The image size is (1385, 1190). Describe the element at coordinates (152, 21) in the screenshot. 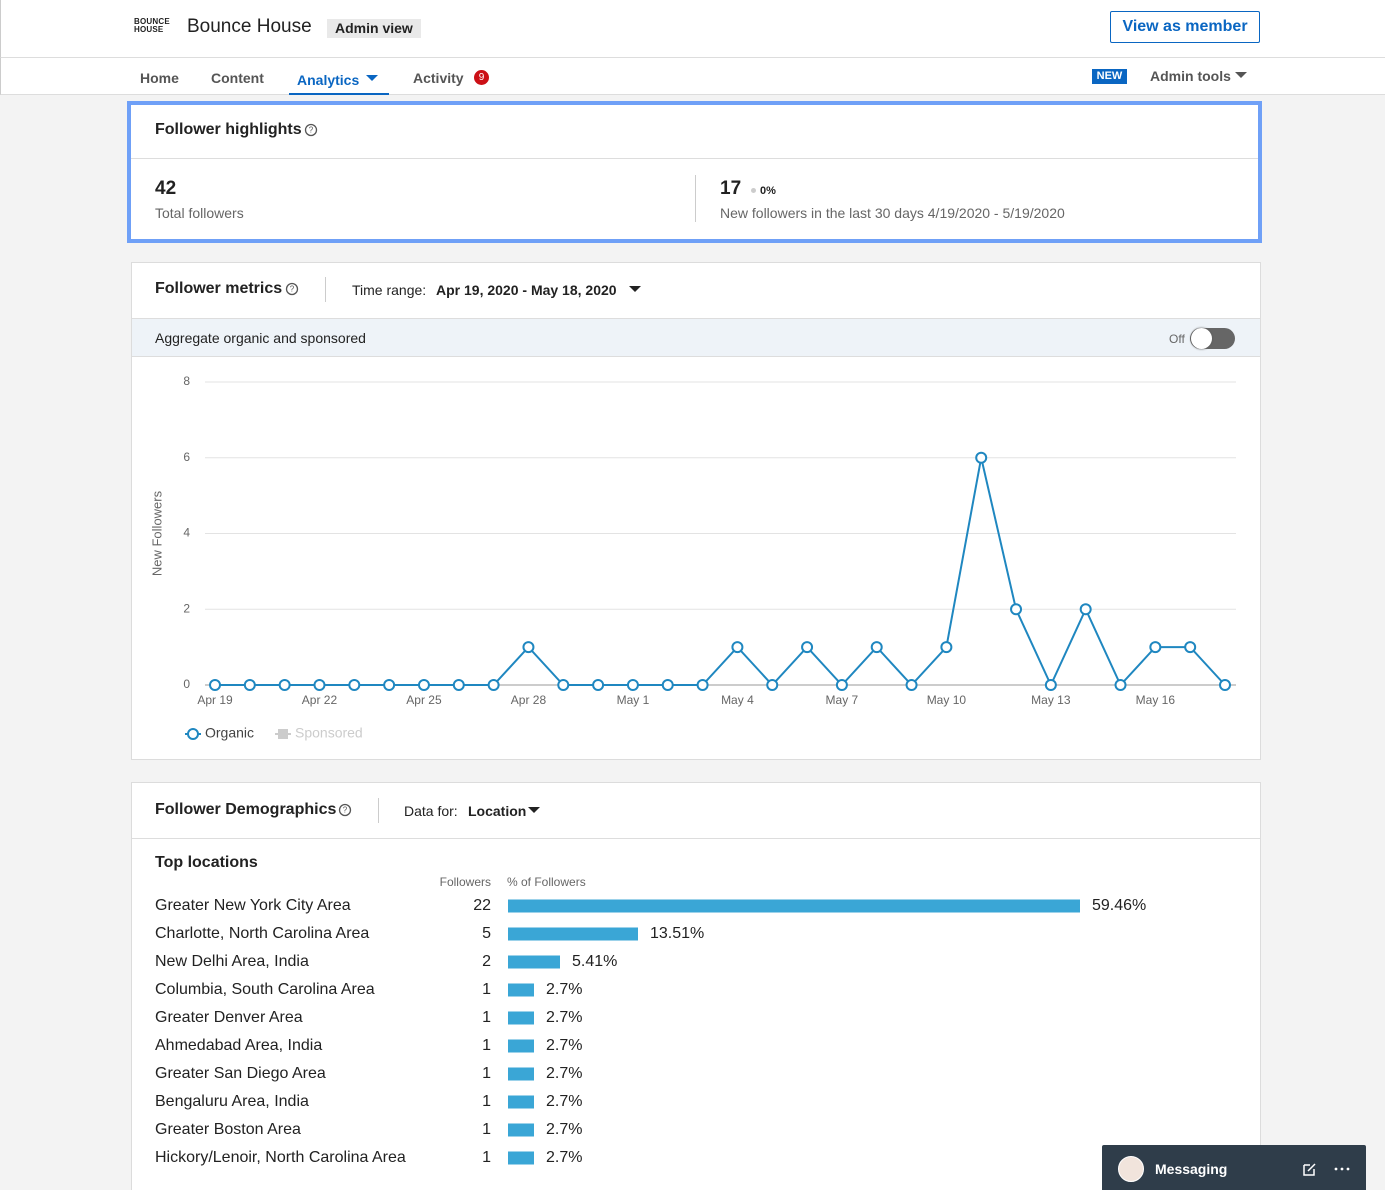

I see `logo-line: BOUNCE` at that location.